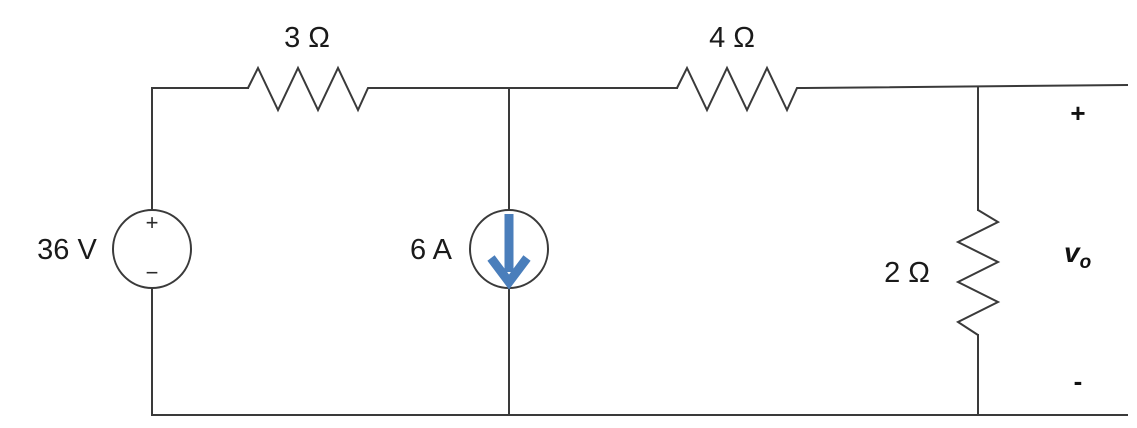  I want to click on voltage-minus-sign: −, so click(152, 272).